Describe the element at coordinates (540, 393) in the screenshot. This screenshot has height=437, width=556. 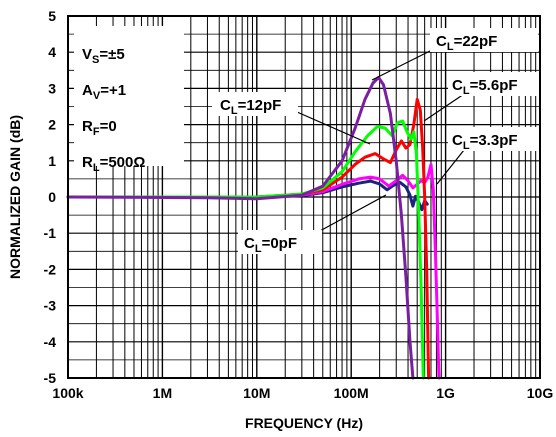
I see `x-tick-label: 10G` at that location.